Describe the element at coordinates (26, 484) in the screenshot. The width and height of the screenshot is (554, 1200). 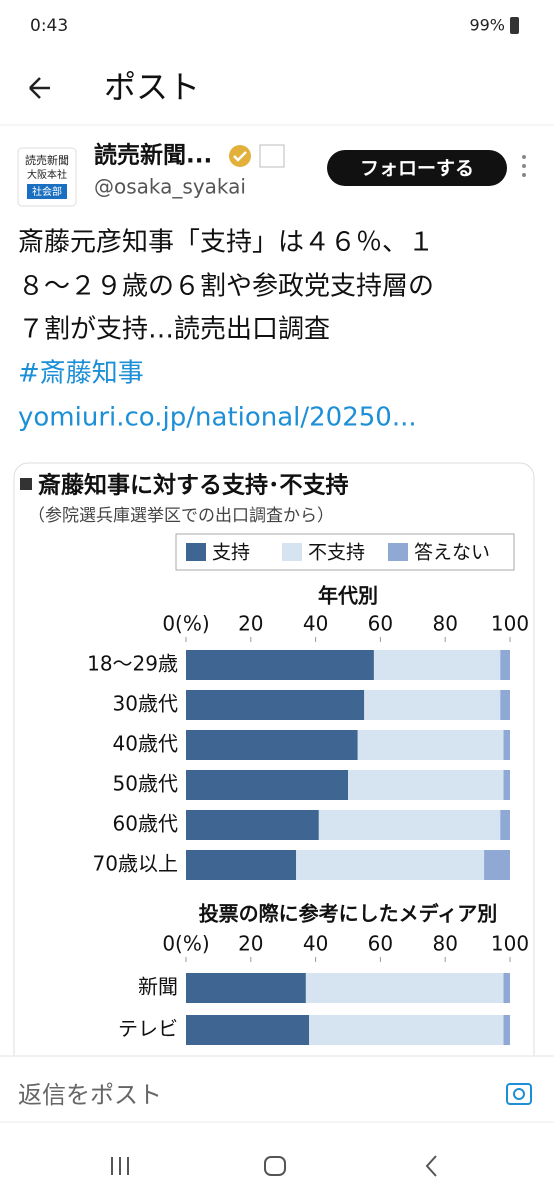
I see `title-icon` at that location.